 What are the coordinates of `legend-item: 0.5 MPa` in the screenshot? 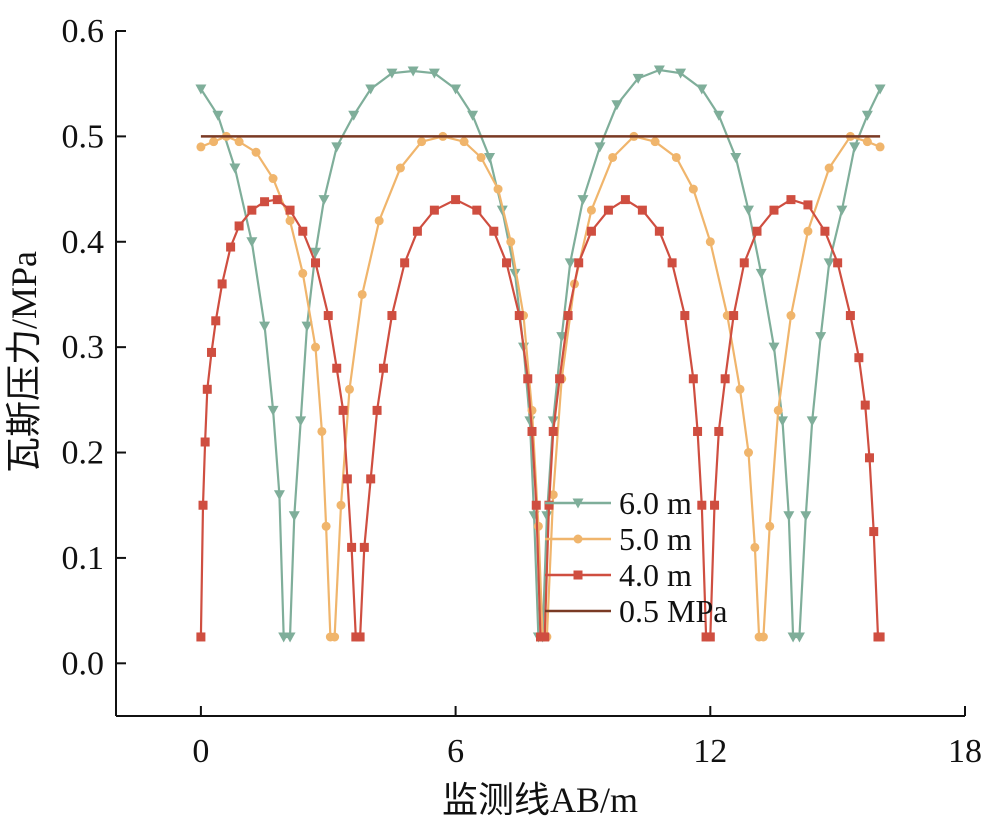 It's located at (636, 611).